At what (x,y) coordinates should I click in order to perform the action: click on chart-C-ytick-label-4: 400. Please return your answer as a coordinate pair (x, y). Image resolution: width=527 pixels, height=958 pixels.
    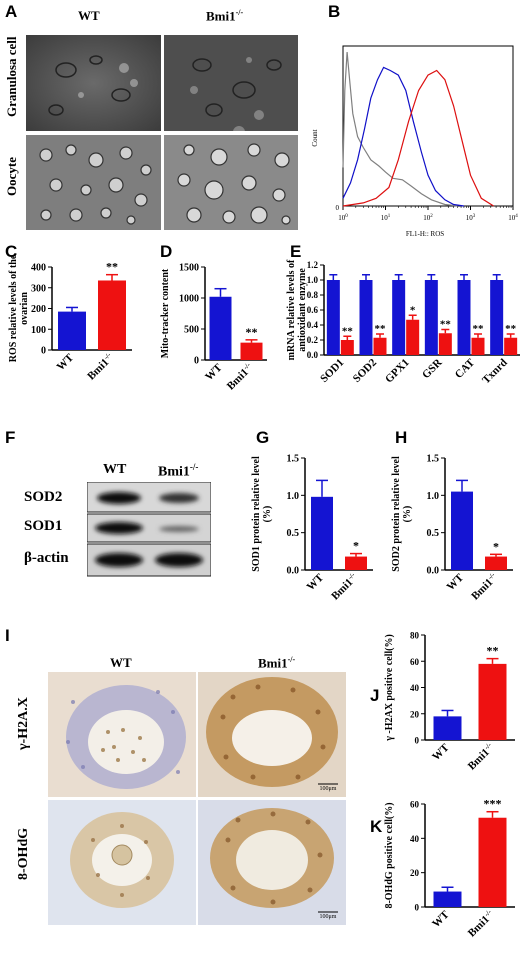
    Looking at the image, I should click on (38, 268).